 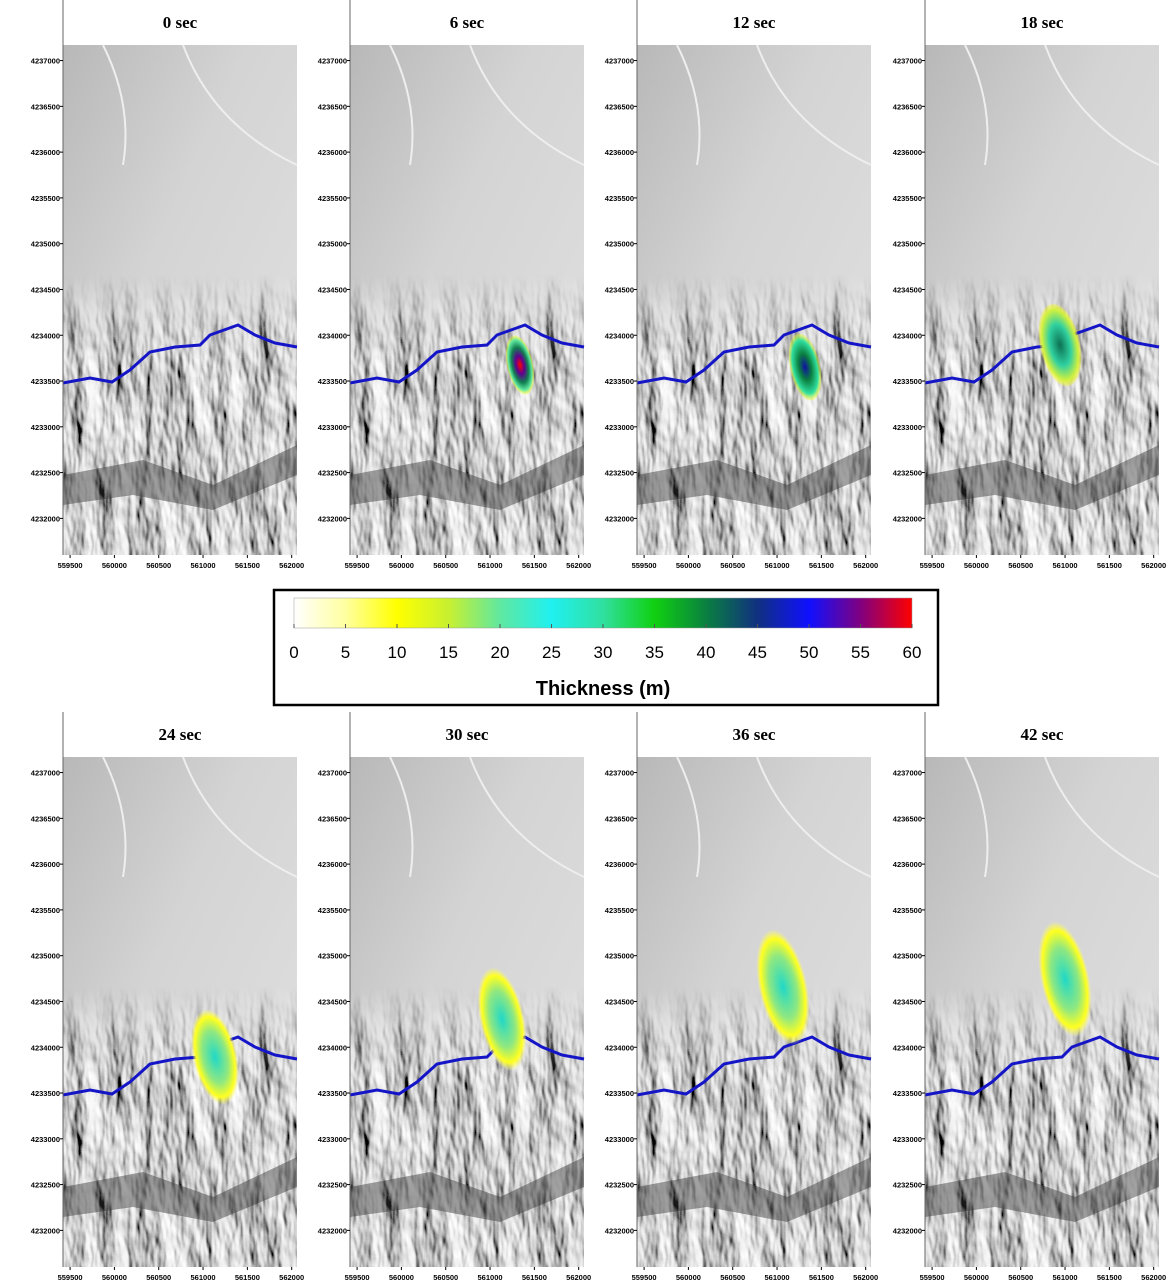 What do you see at coordinates (912, 652) in the screenshot?
I see `colorbar-tick-label: 60` at bounding box center [912, 652].